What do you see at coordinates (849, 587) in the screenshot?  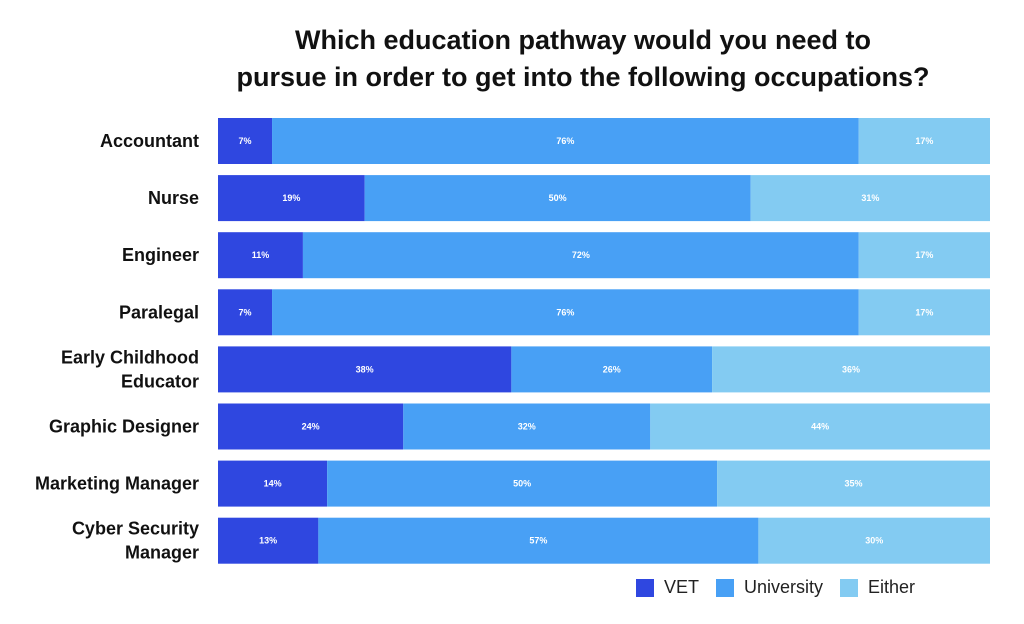 I see `legend-swatch-either` at bounding box center [849, 587].